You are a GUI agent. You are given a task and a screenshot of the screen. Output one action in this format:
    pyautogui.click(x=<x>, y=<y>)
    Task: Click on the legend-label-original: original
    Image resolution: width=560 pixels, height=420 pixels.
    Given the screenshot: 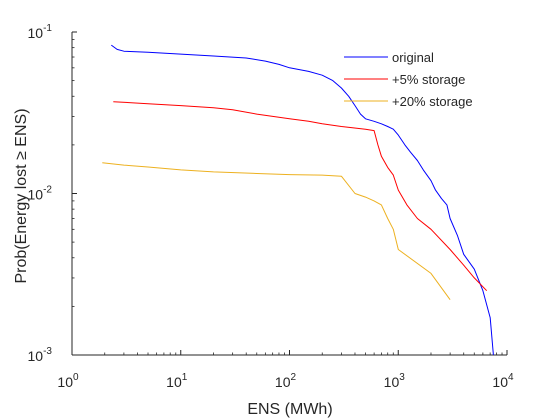 What is the action you would take?
    pyautogui.click(x=413, y=57)
    